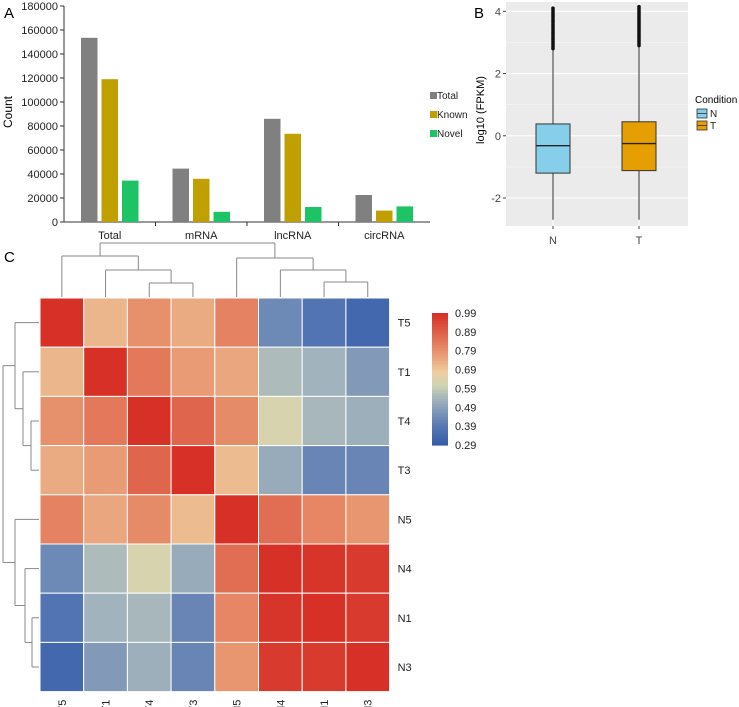 The image size is (739, 707). I want to click on bar-chart-ytick-label: 80000, so click(42, 127).